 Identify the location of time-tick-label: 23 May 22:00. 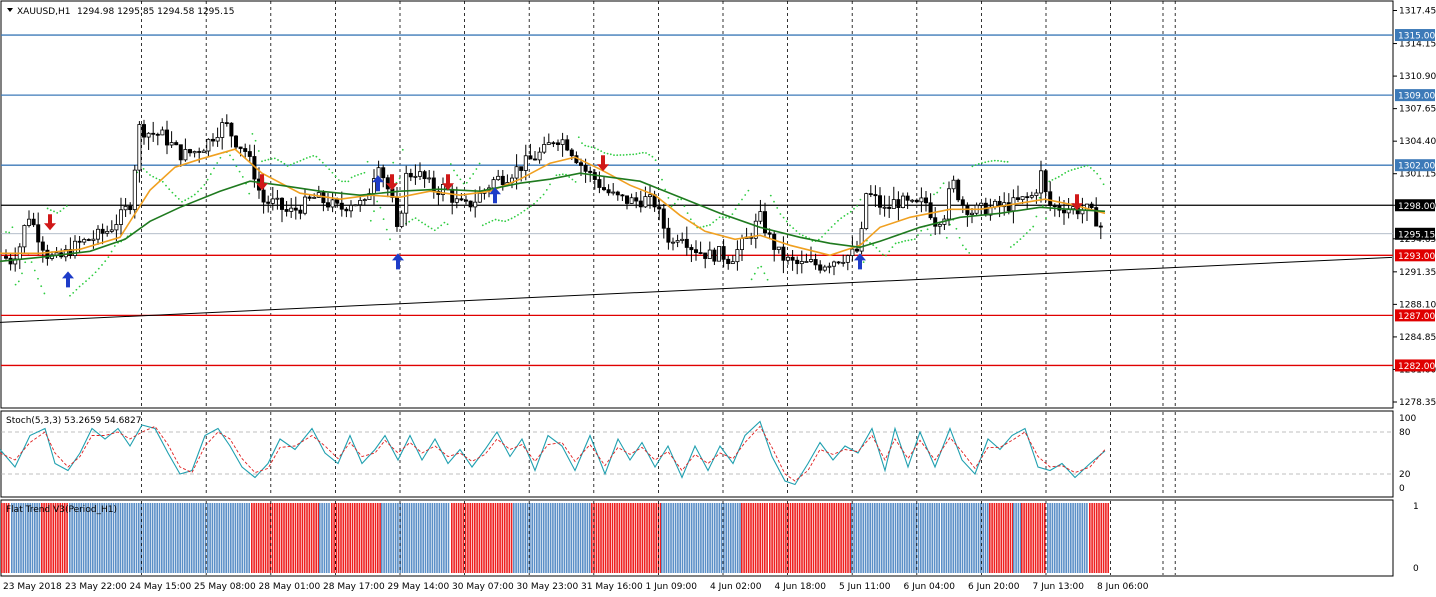
(96, 587).